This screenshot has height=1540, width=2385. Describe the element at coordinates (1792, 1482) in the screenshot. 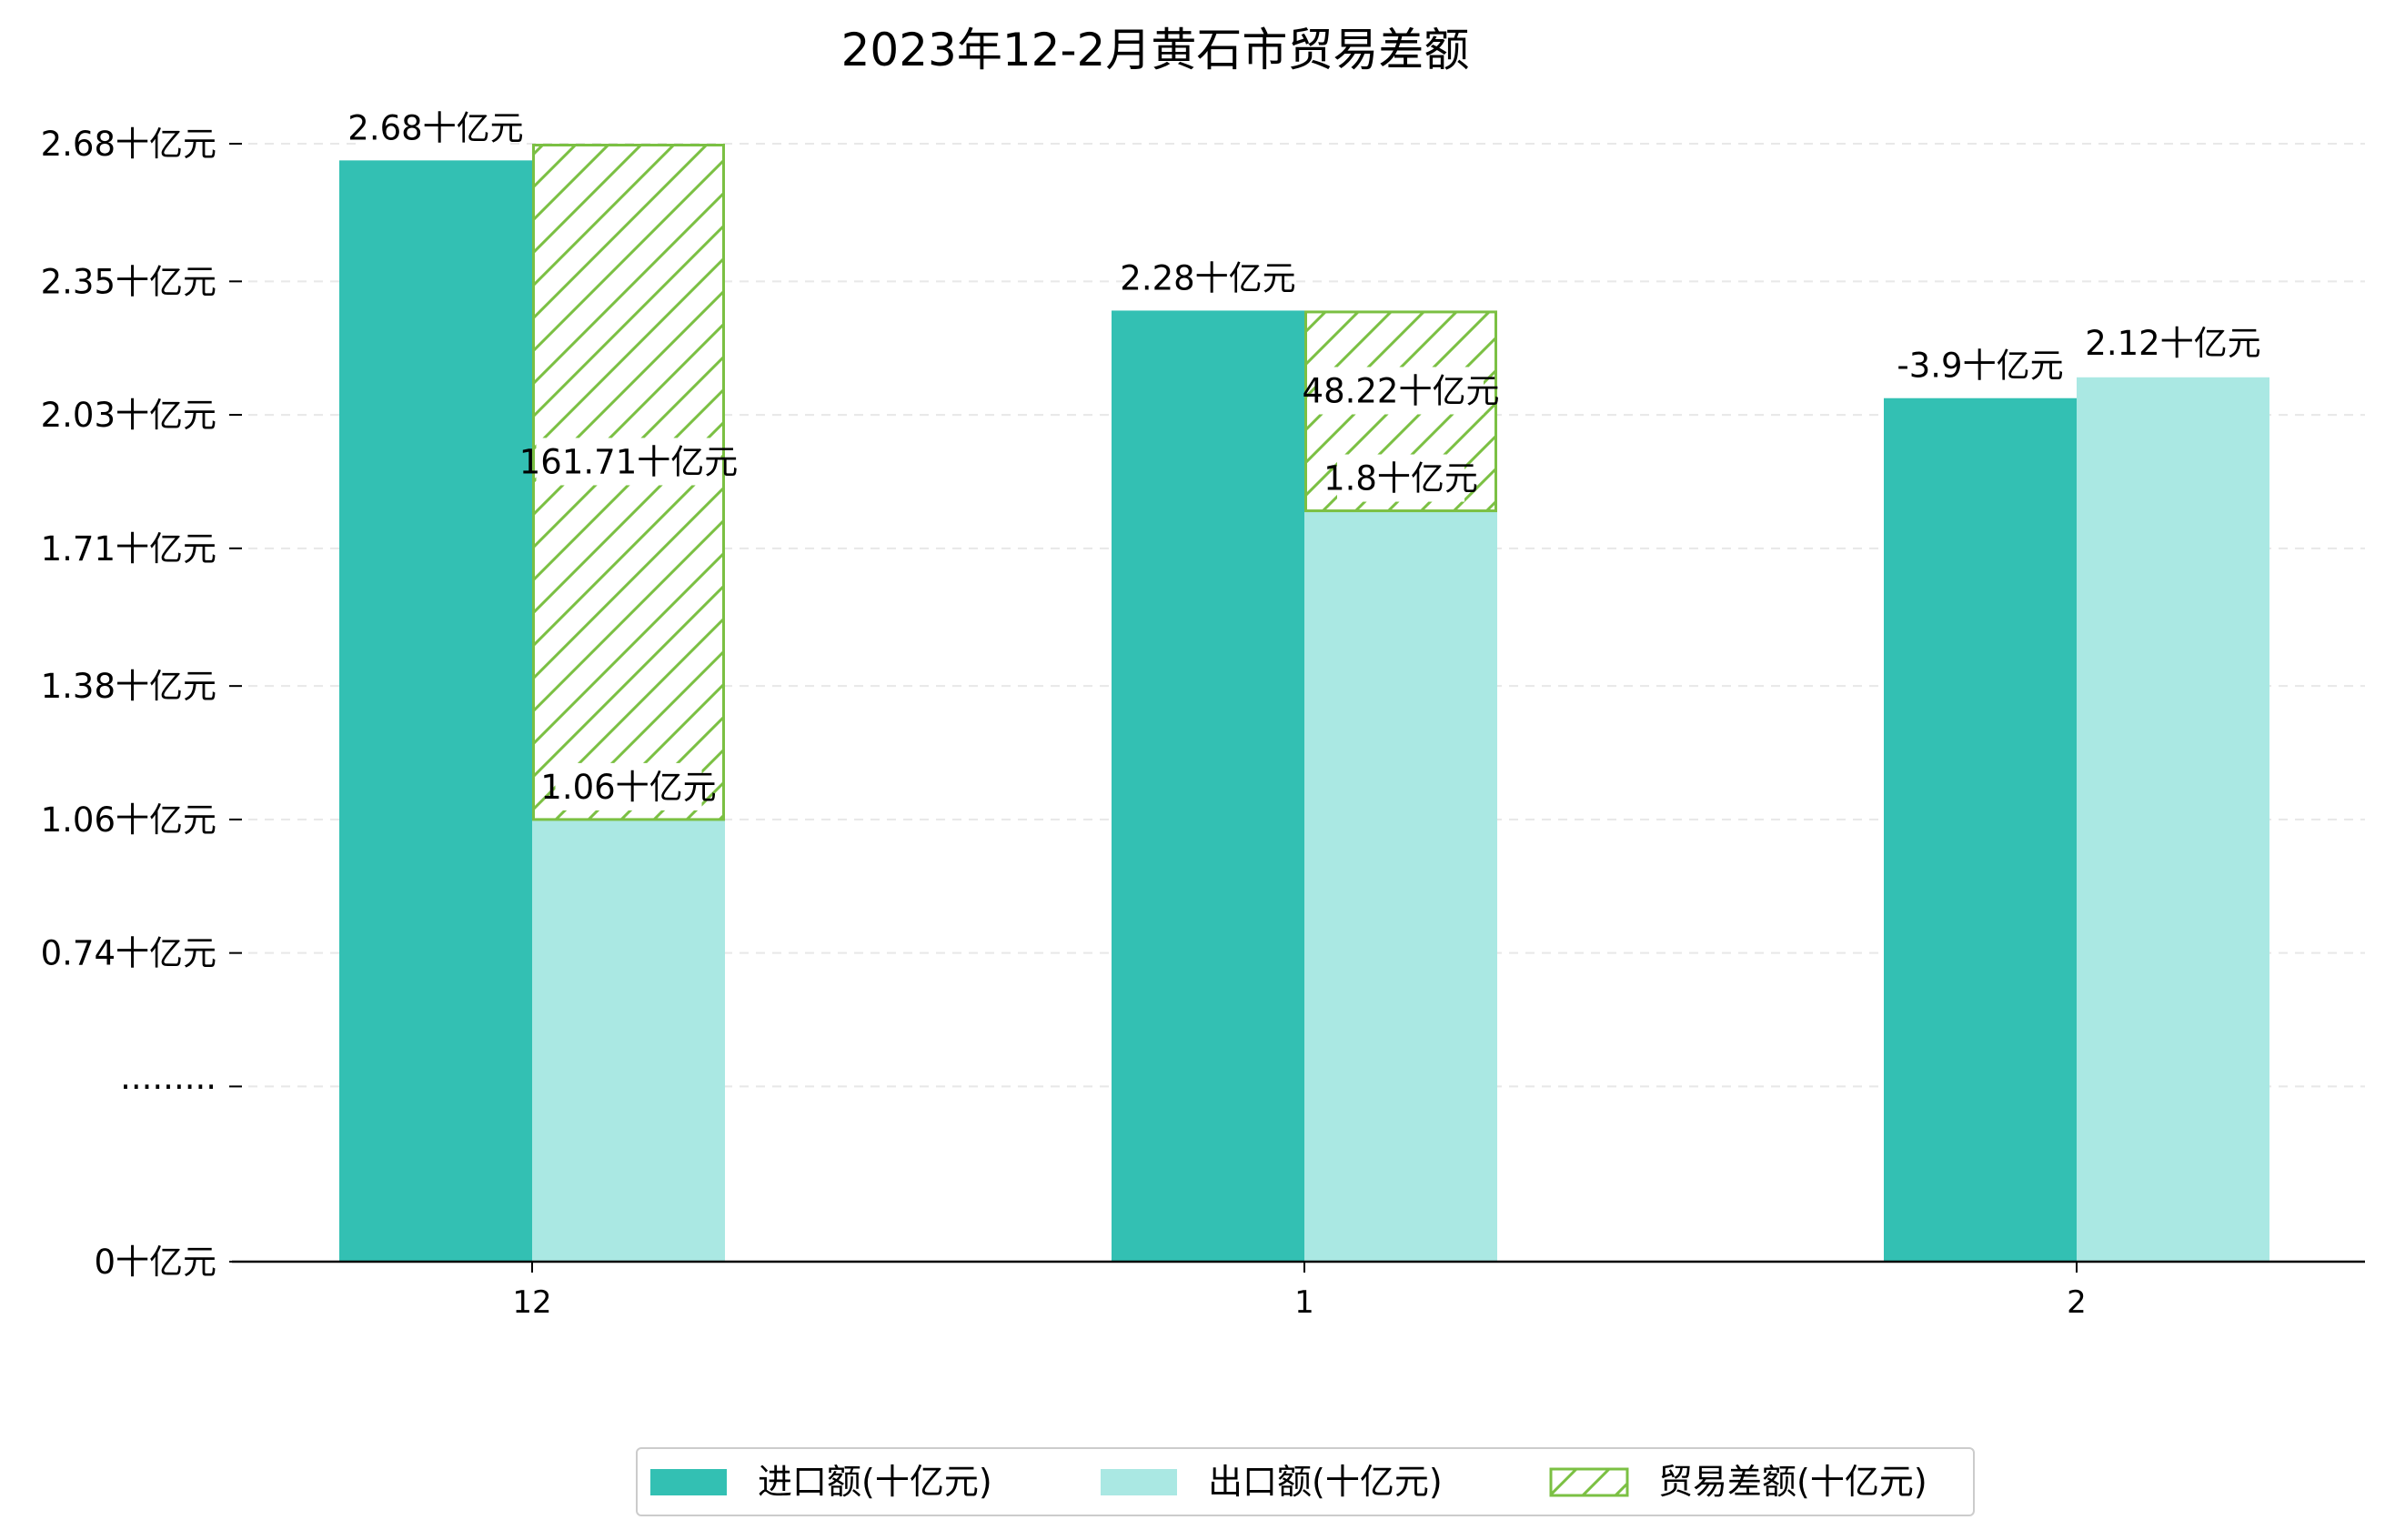

I see `legend-label: 贸易差额(十亿元)` at that location.